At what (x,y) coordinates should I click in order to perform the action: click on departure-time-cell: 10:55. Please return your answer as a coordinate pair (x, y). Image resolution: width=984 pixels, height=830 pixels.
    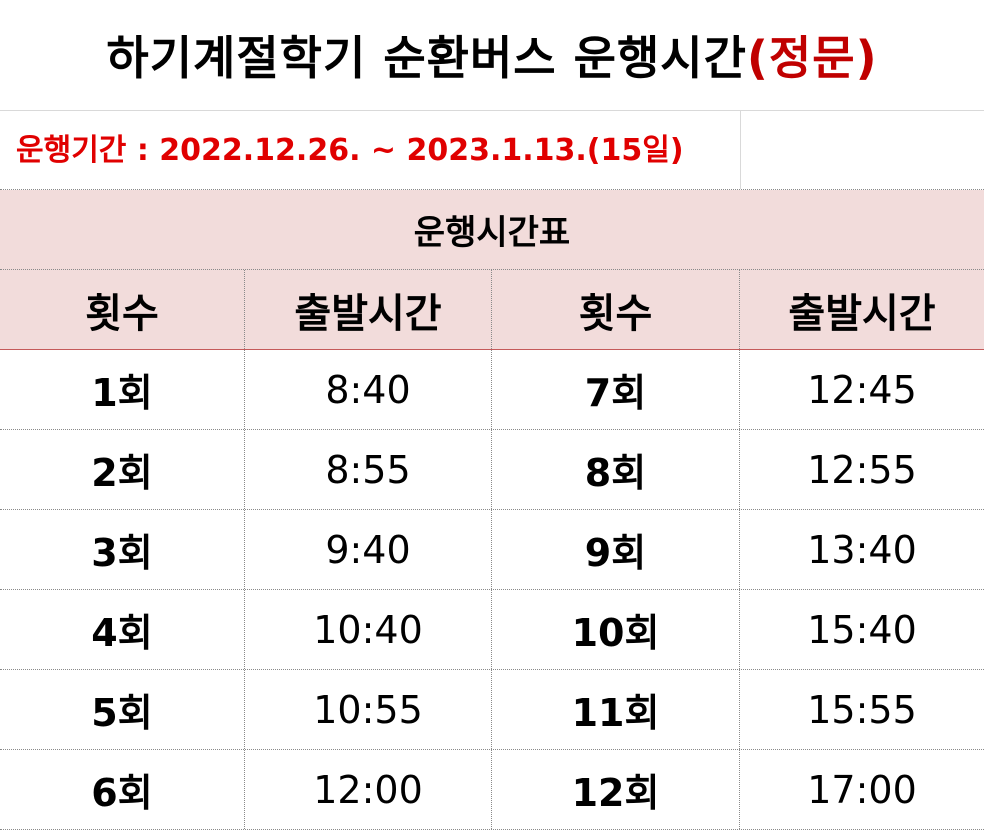
    Looking at the image, I should click on (368, 709).